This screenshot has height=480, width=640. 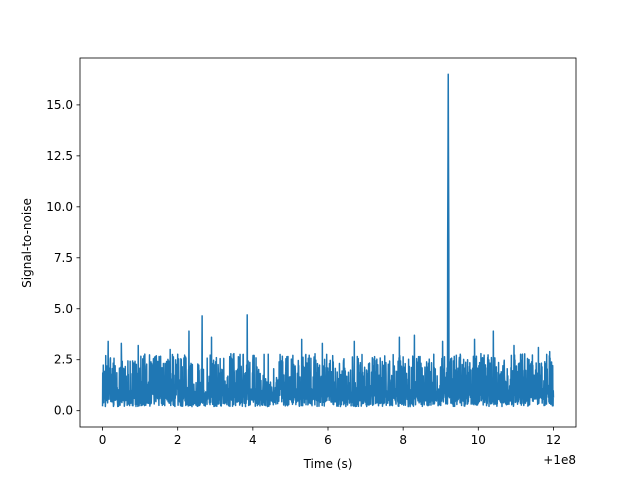 I want to click on y-axis-label: Signal-to-noise, so click(x=27, y=243).